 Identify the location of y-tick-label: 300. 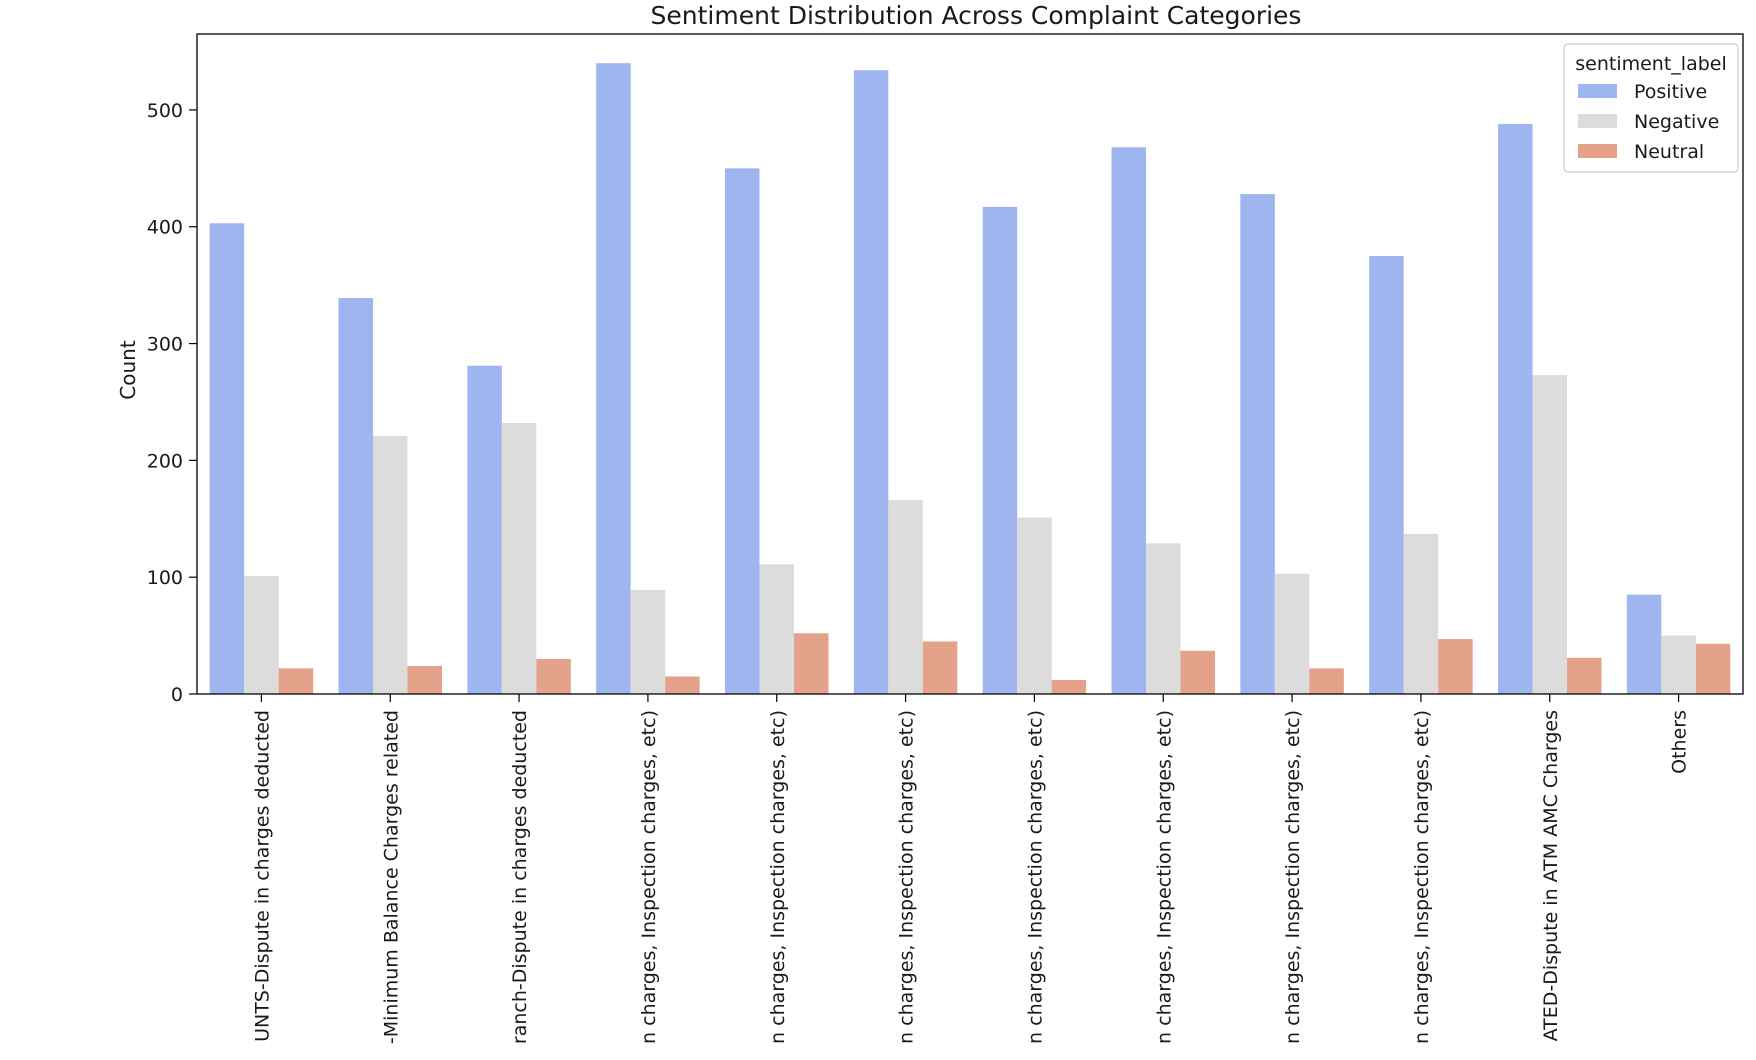
(165, 345).